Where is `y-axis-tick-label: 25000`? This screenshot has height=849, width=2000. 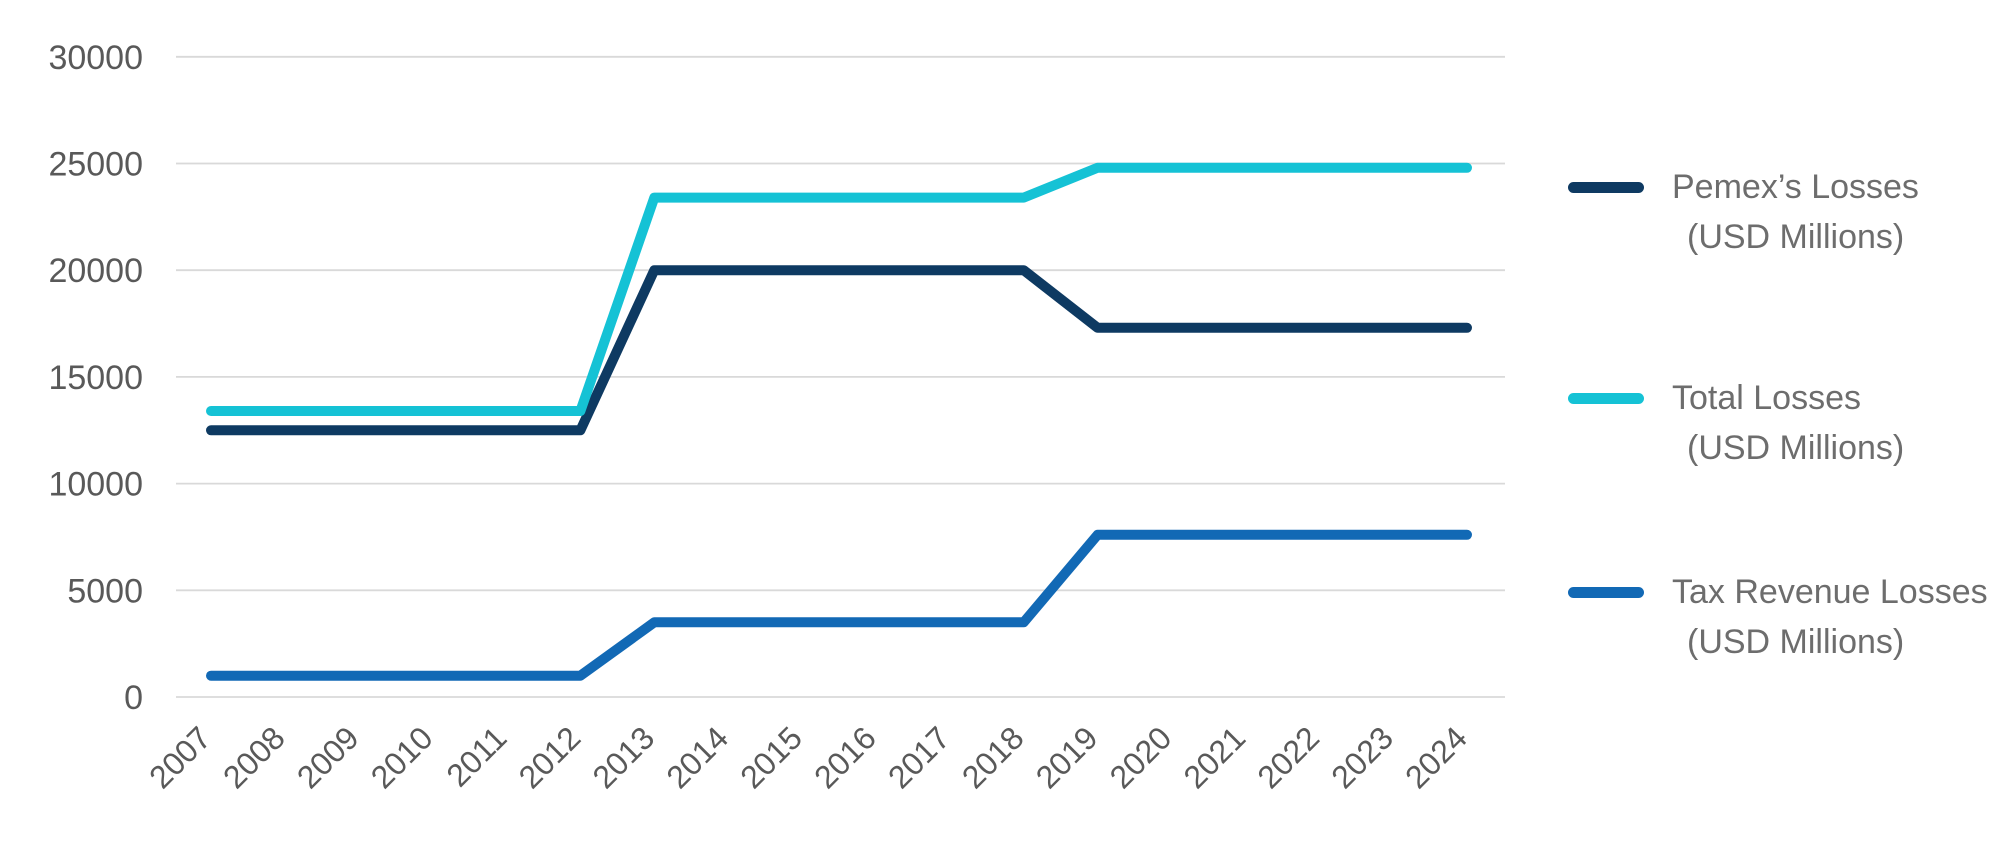
y-axis-tick-label: 25000 is located at coordinates (95, 165).